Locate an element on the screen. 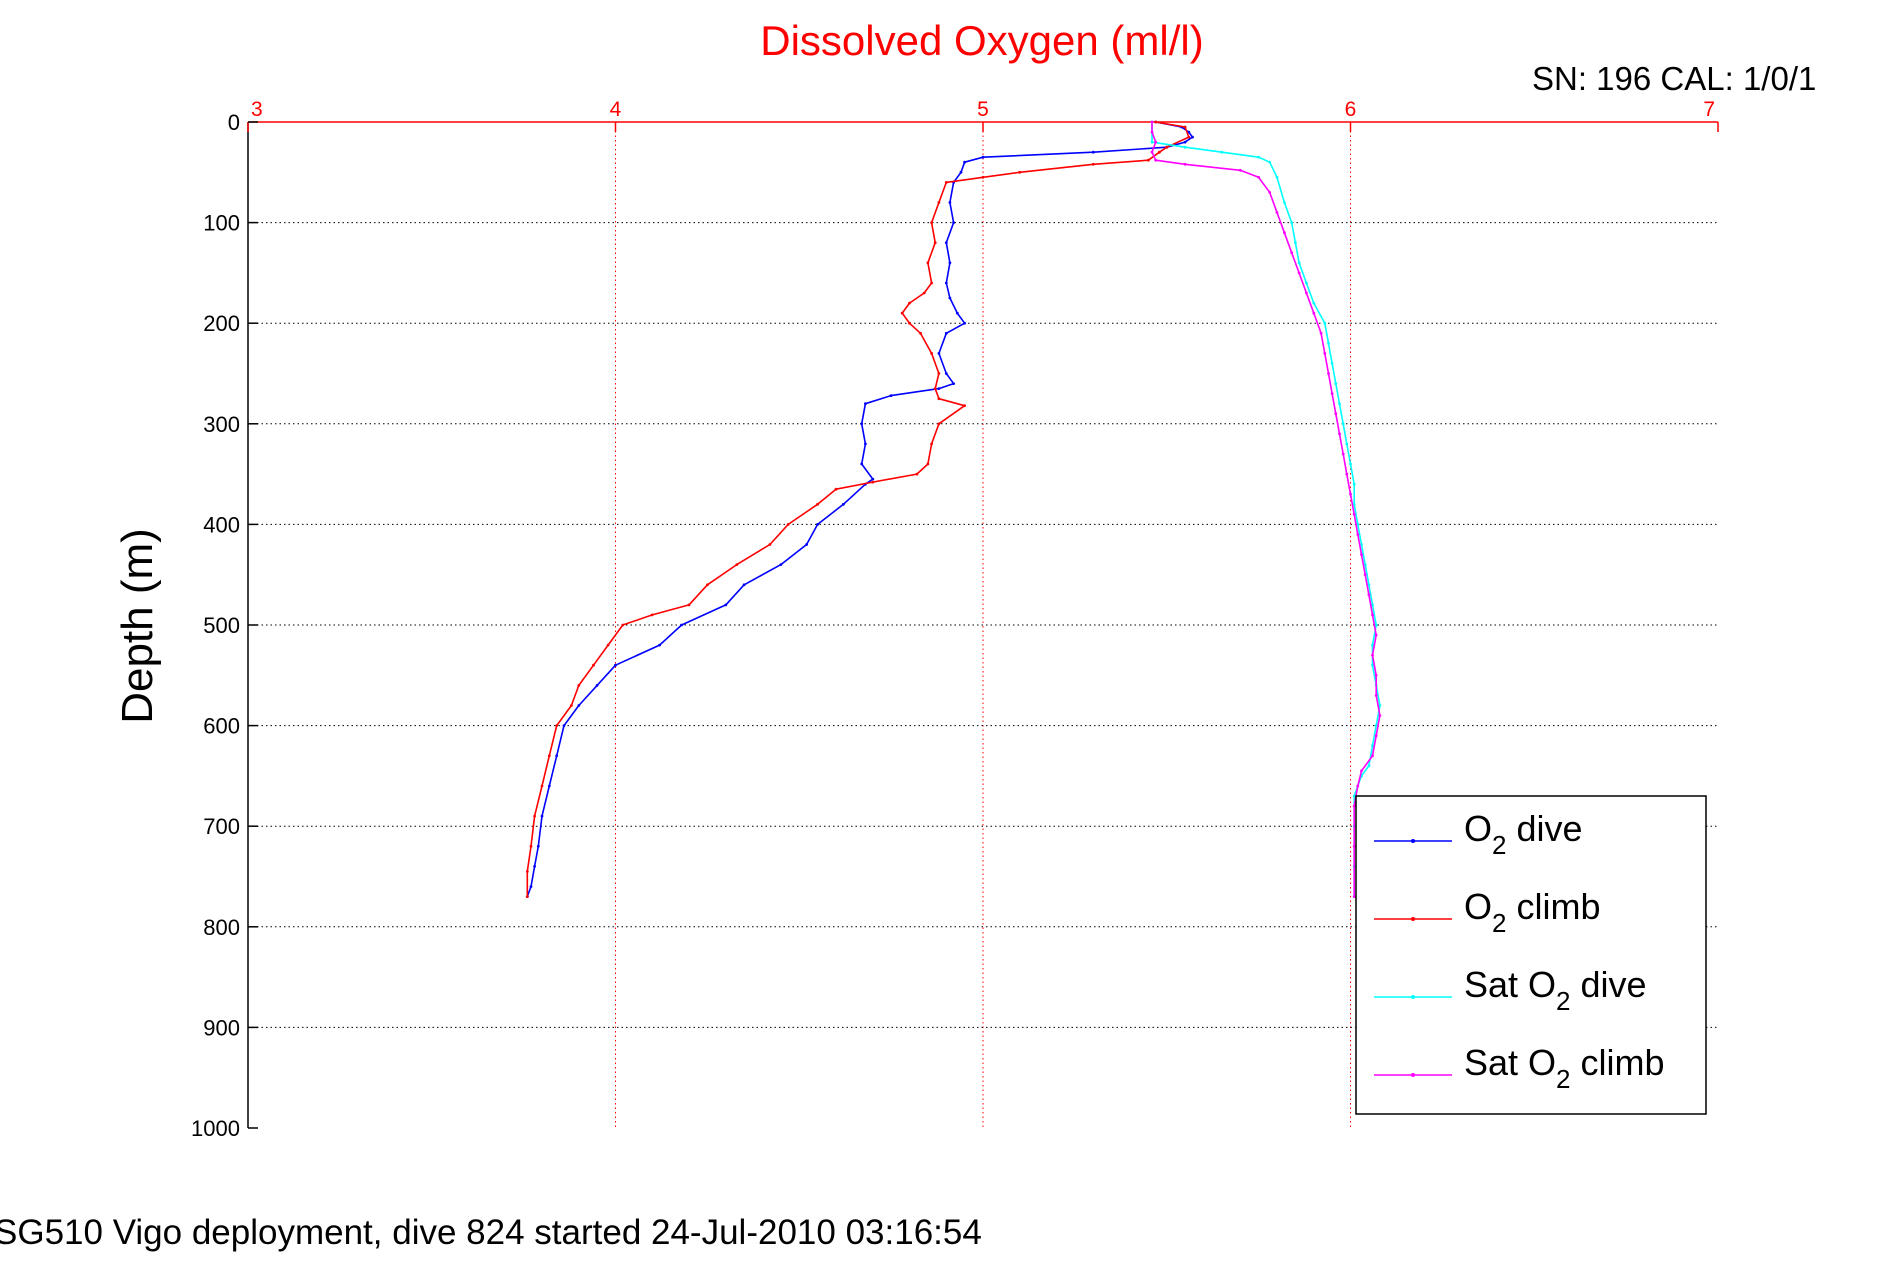  legend-swatch-marker is located at coordinates (1413, 997).